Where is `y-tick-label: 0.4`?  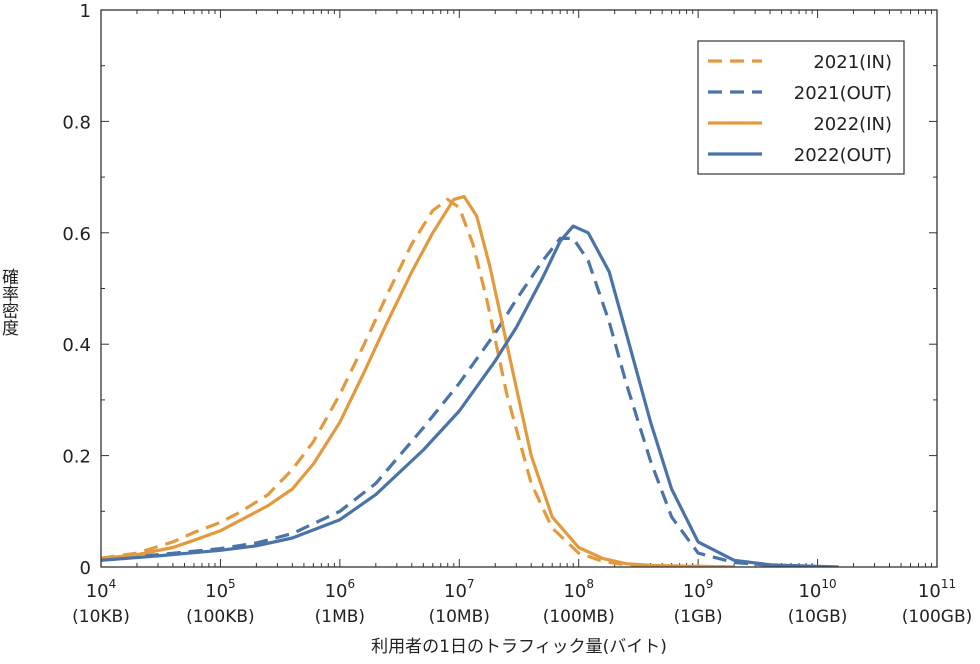 y-tick-label: 0.4 is located at coordinates (76, 345).